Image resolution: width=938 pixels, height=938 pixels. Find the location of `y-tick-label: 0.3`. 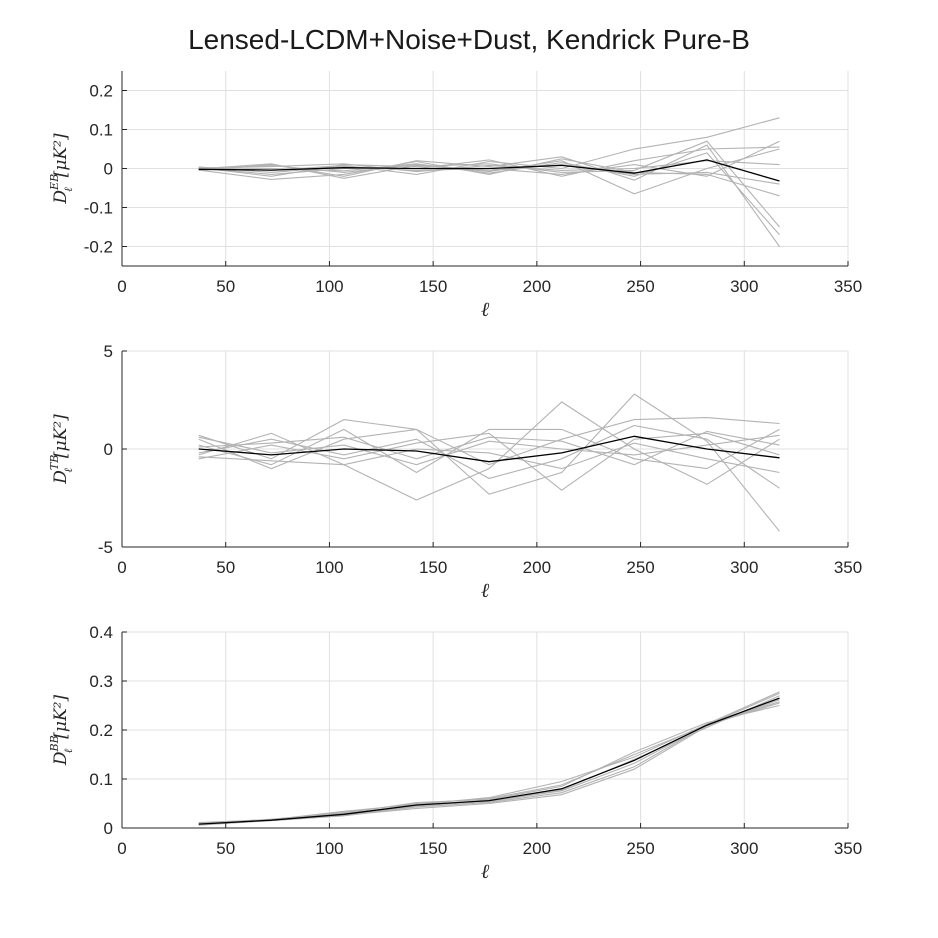

y-tick-label: 0.3 is located at coordinates (101, 681).